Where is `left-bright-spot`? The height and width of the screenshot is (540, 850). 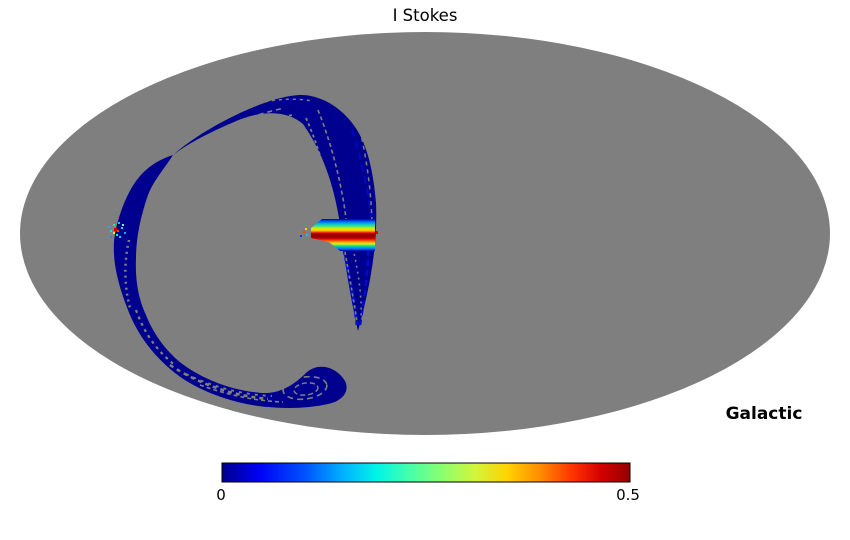 left-bright-spot is located at coordinates (116, 230).